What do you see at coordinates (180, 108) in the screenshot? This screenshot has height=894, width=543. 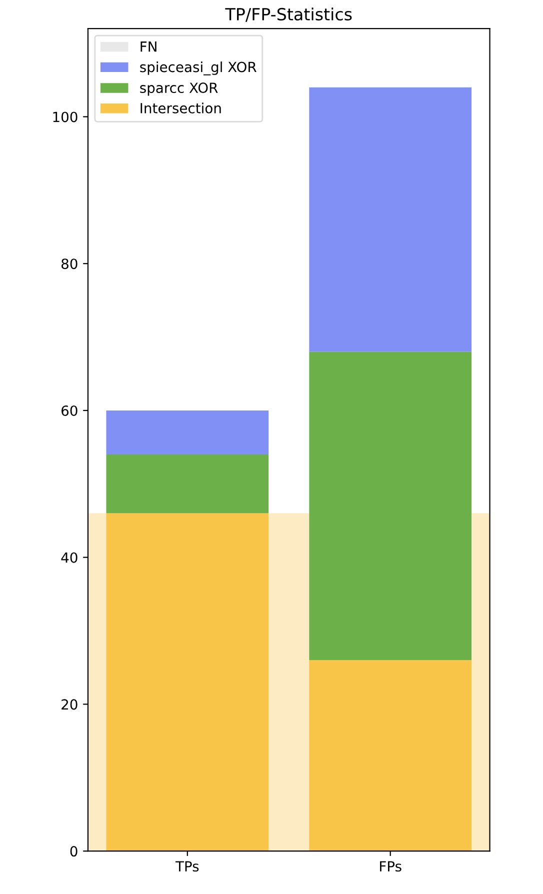 I see `legend-label: Intersection` at bounding box center [180, 108].